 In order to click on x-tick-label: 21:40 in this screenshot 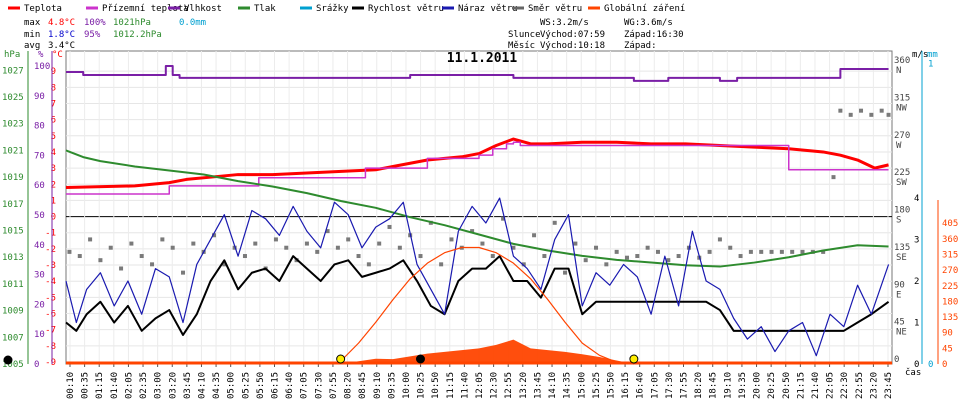, I will do `click(816, 385)`.